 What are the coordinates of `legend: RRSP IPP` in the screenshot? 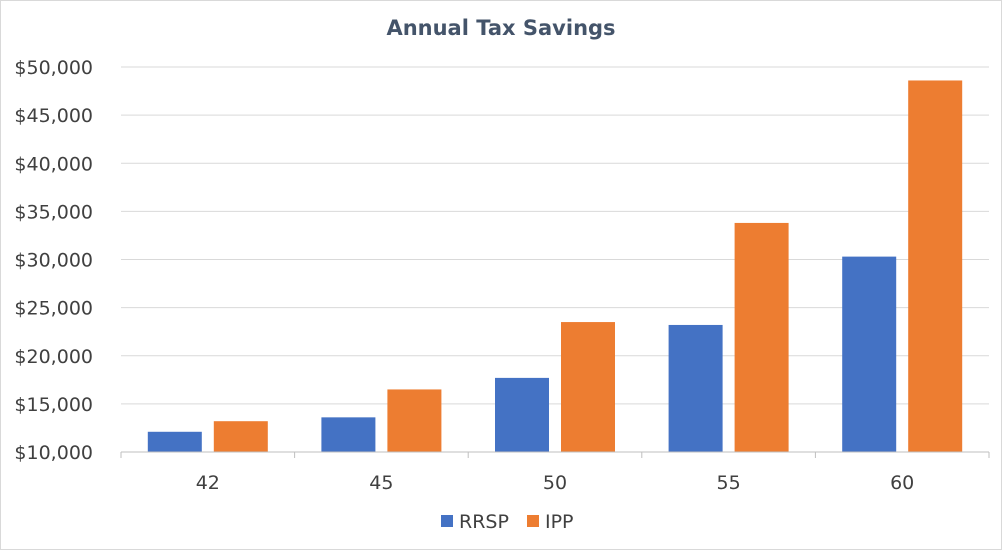 It's located at (507, 522).